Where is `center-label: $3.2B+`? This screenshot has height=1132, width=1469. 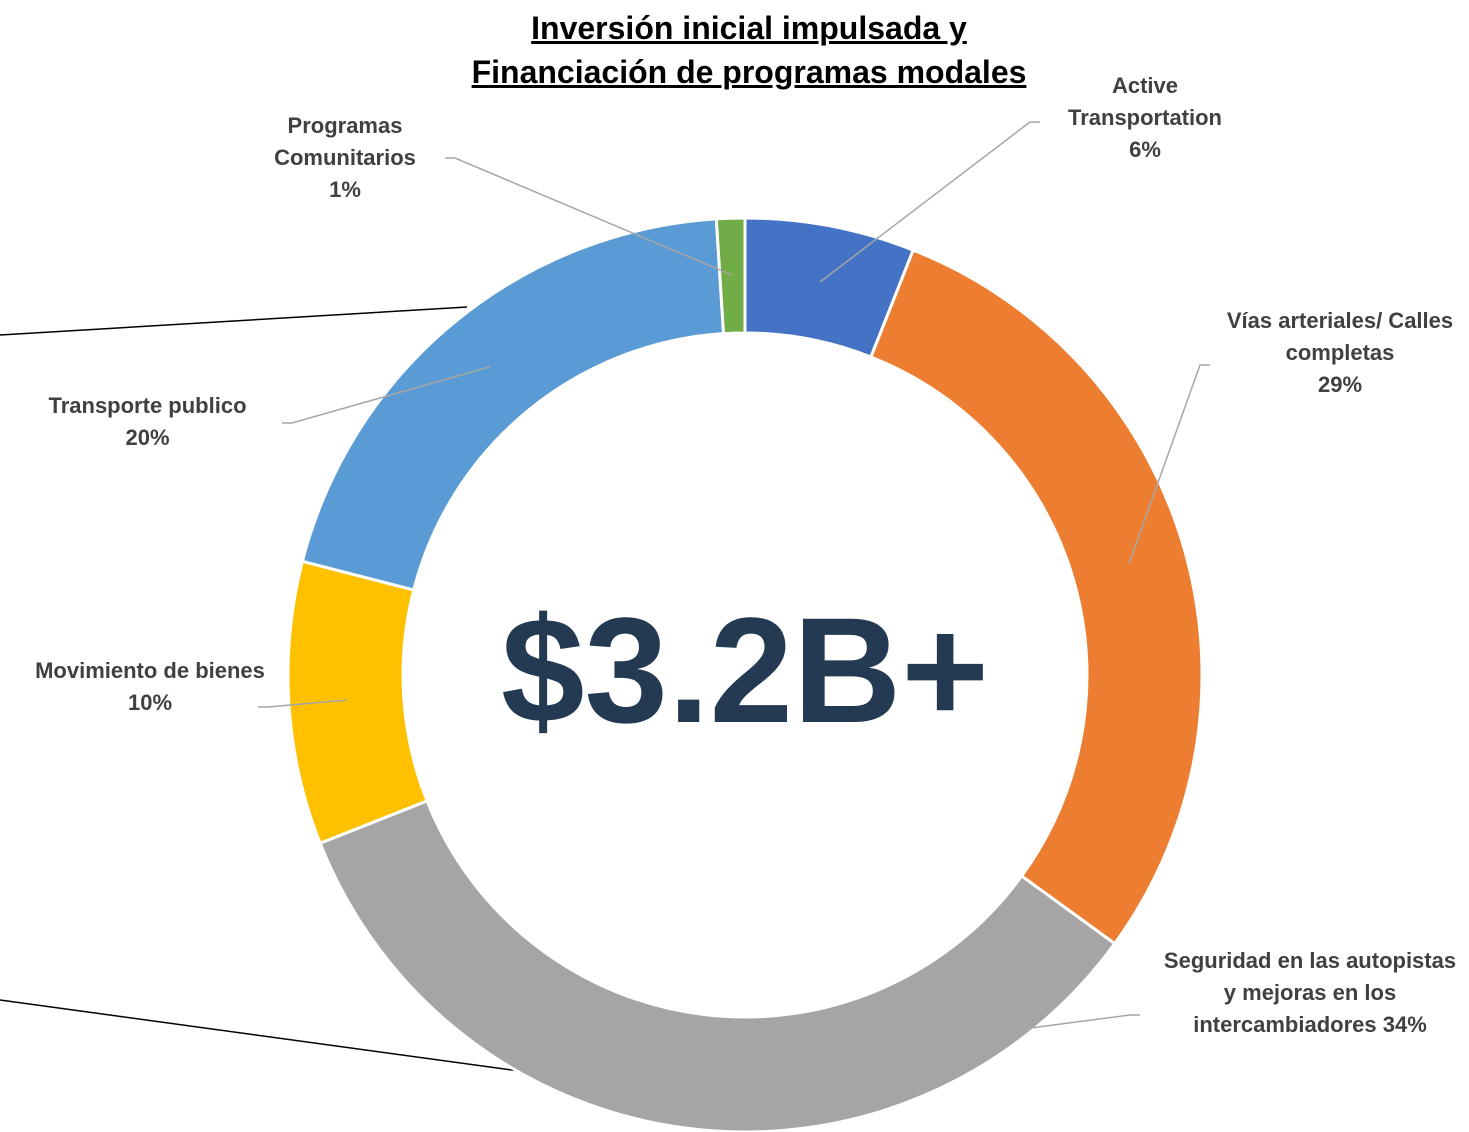 center-label: $3.2B+ is located at coordinates (745, 670).